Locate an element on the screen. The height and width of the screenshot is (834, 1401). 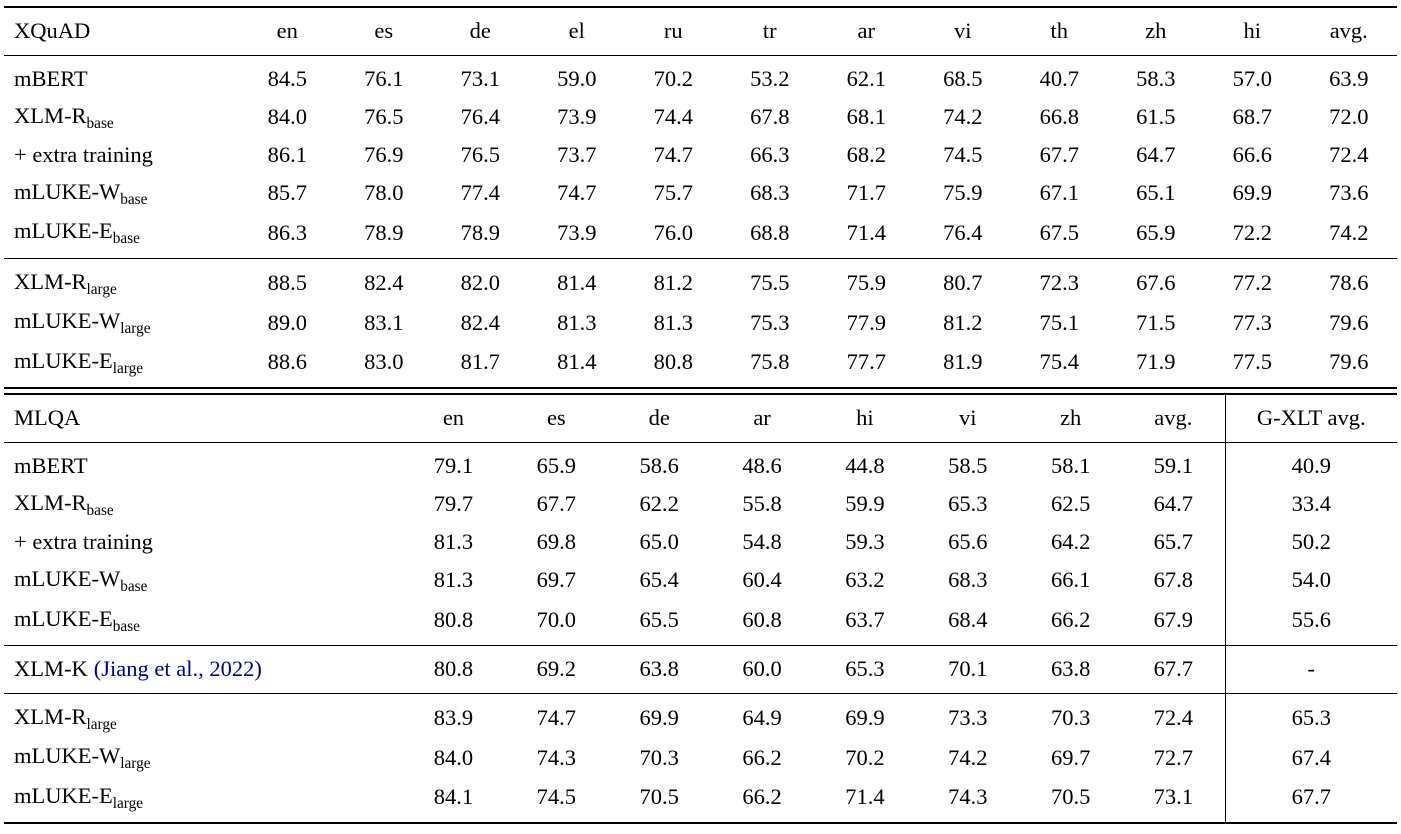
score-cell: 77.4 is located at coordinates (480, 193).